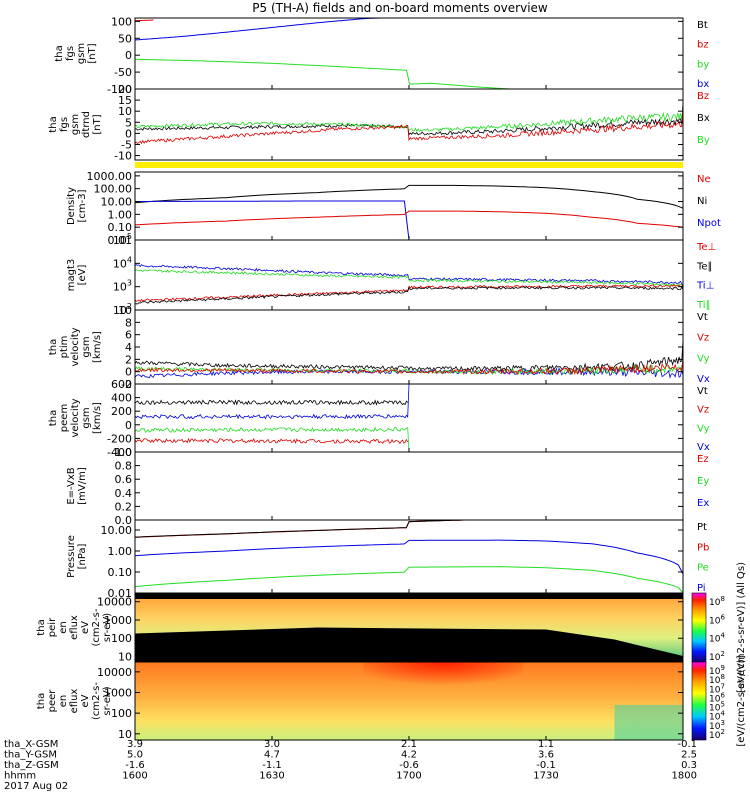 Image resolution: width=750 pixels, height=800 pixels. I want to click on x-axis-value: 2.1, so click(409, 744).